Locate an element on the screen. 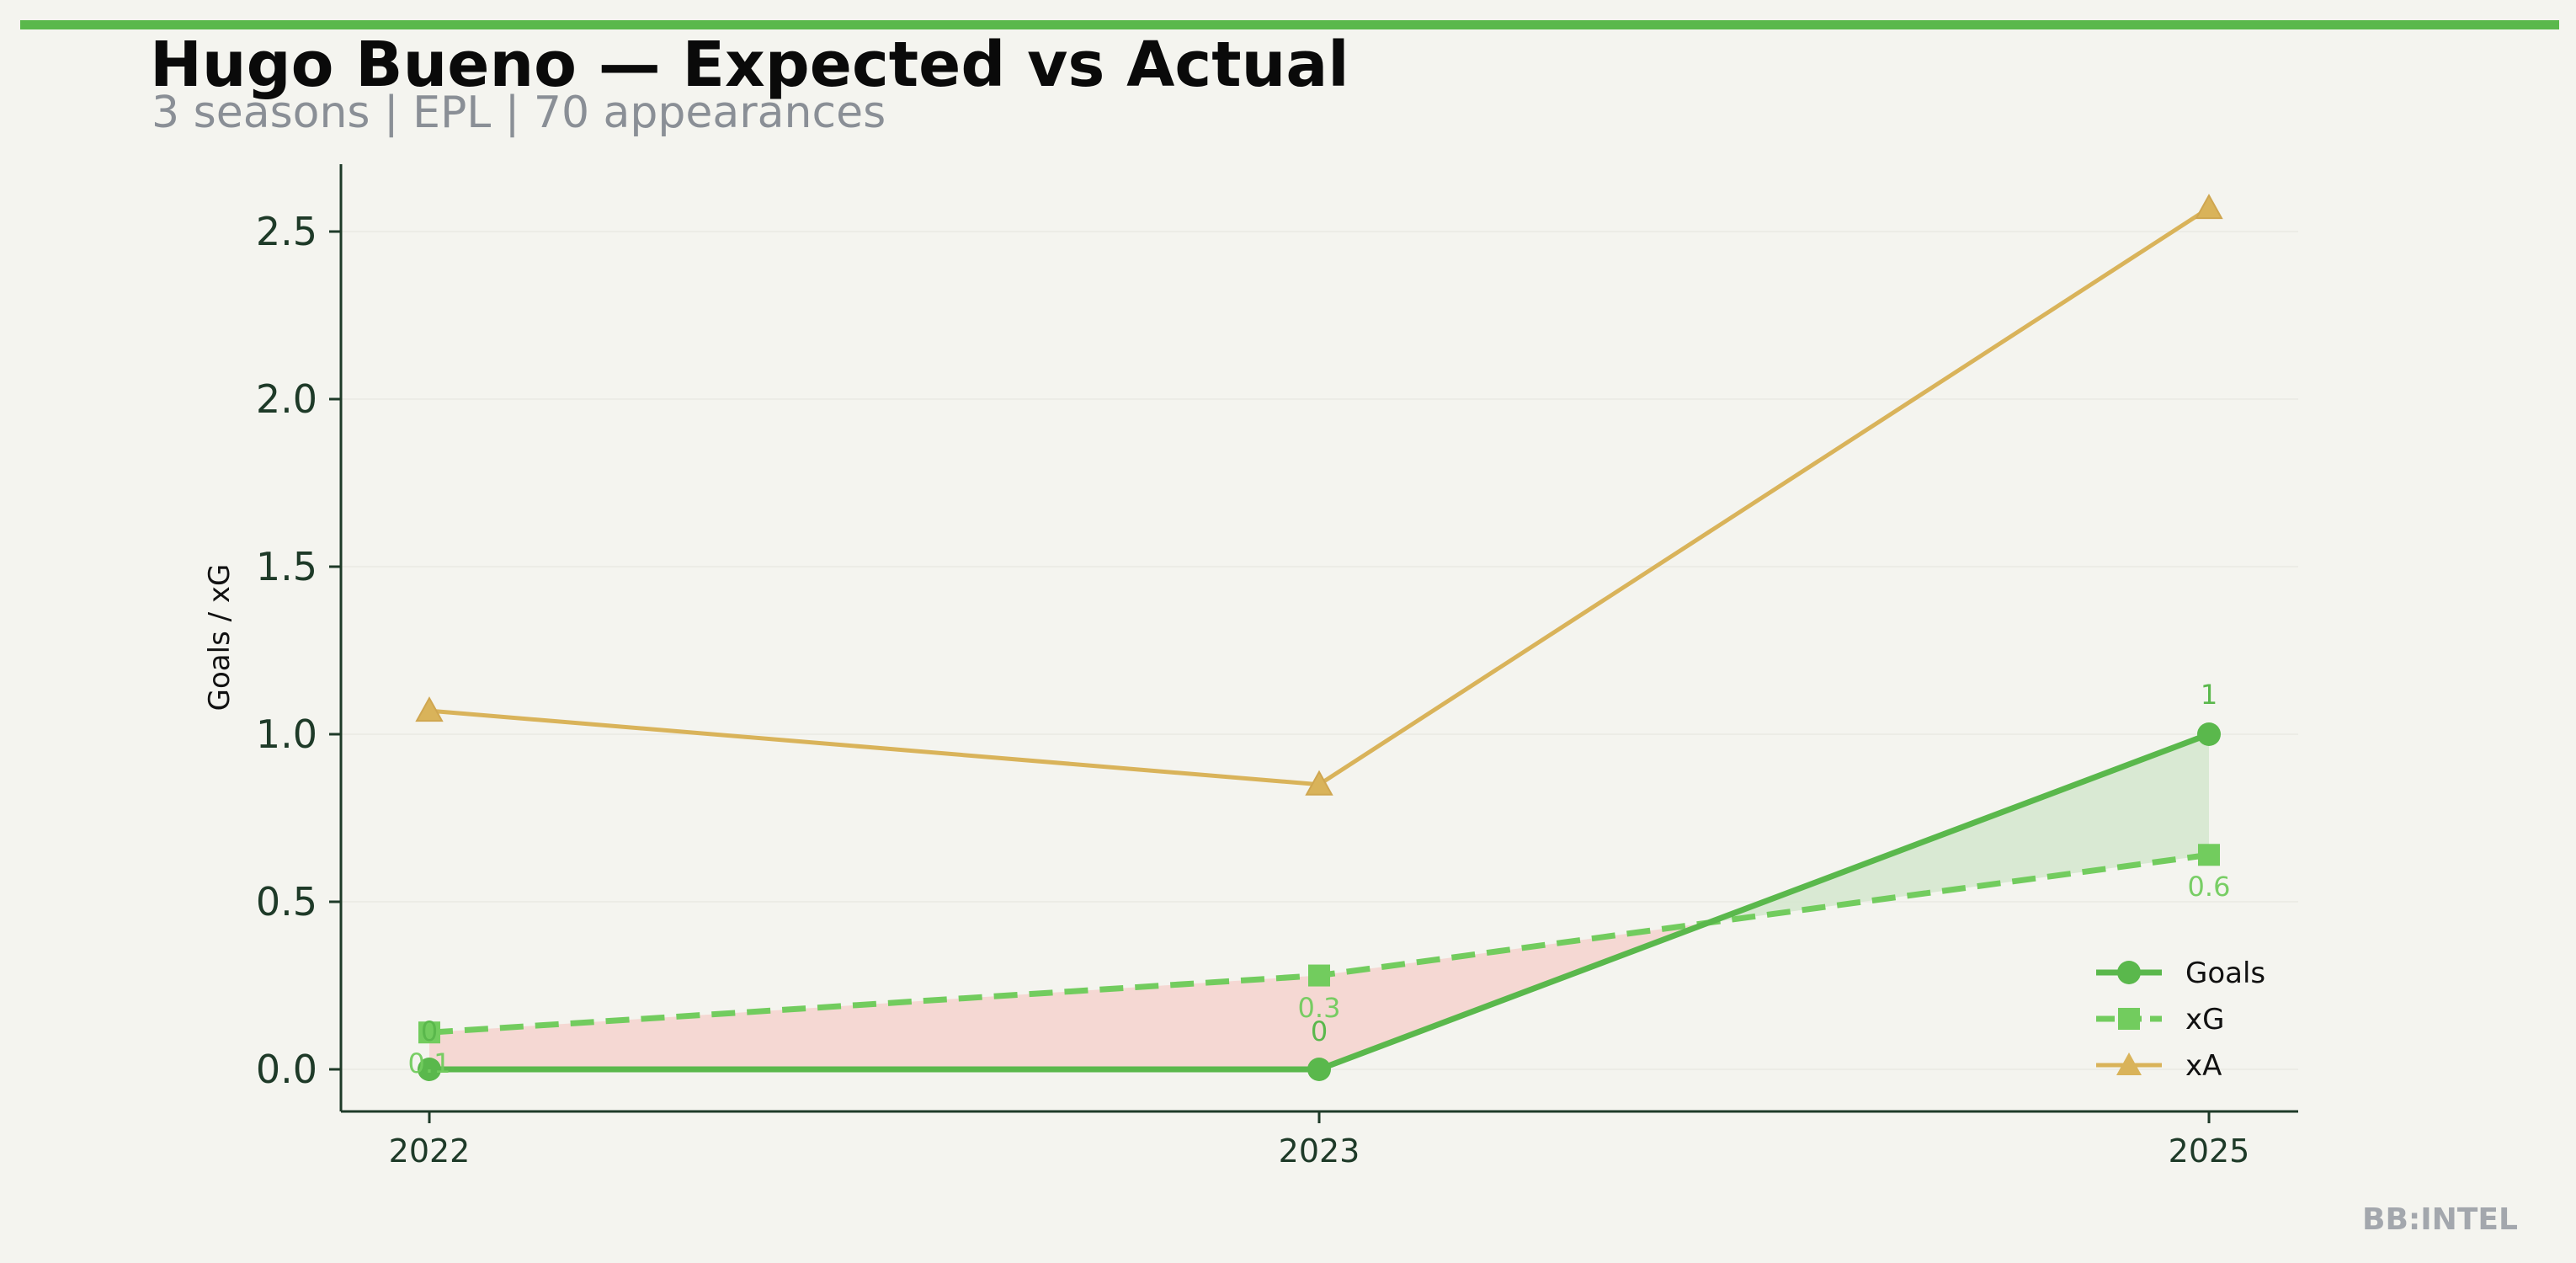  legend-xg-marker is located at coordinates (2129, 1019).